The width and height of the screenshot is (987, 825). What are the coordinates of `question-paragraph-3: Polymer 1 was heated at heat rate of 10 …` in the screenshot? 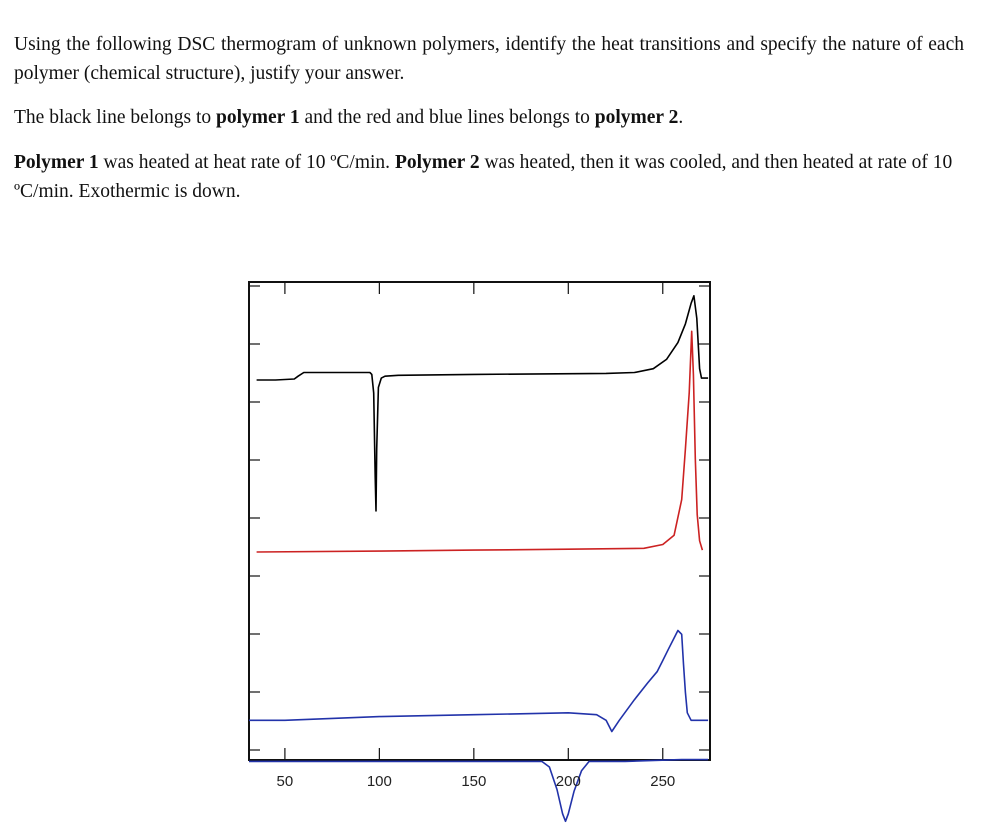 It's located at (489, 177).